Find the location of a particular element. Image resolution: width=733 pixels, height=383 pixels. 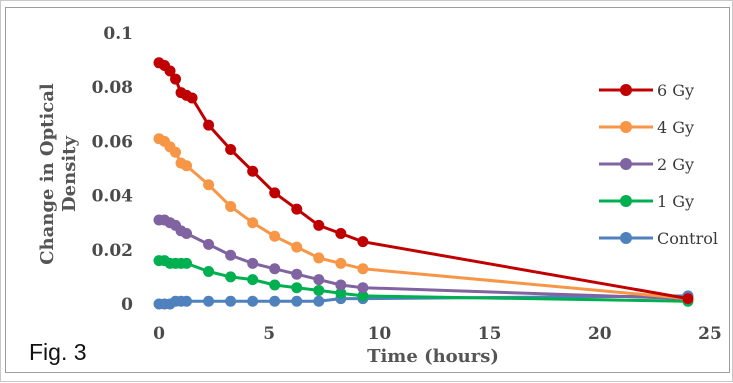

legend-label: 2 Gy is located at coordinates (675, 164).